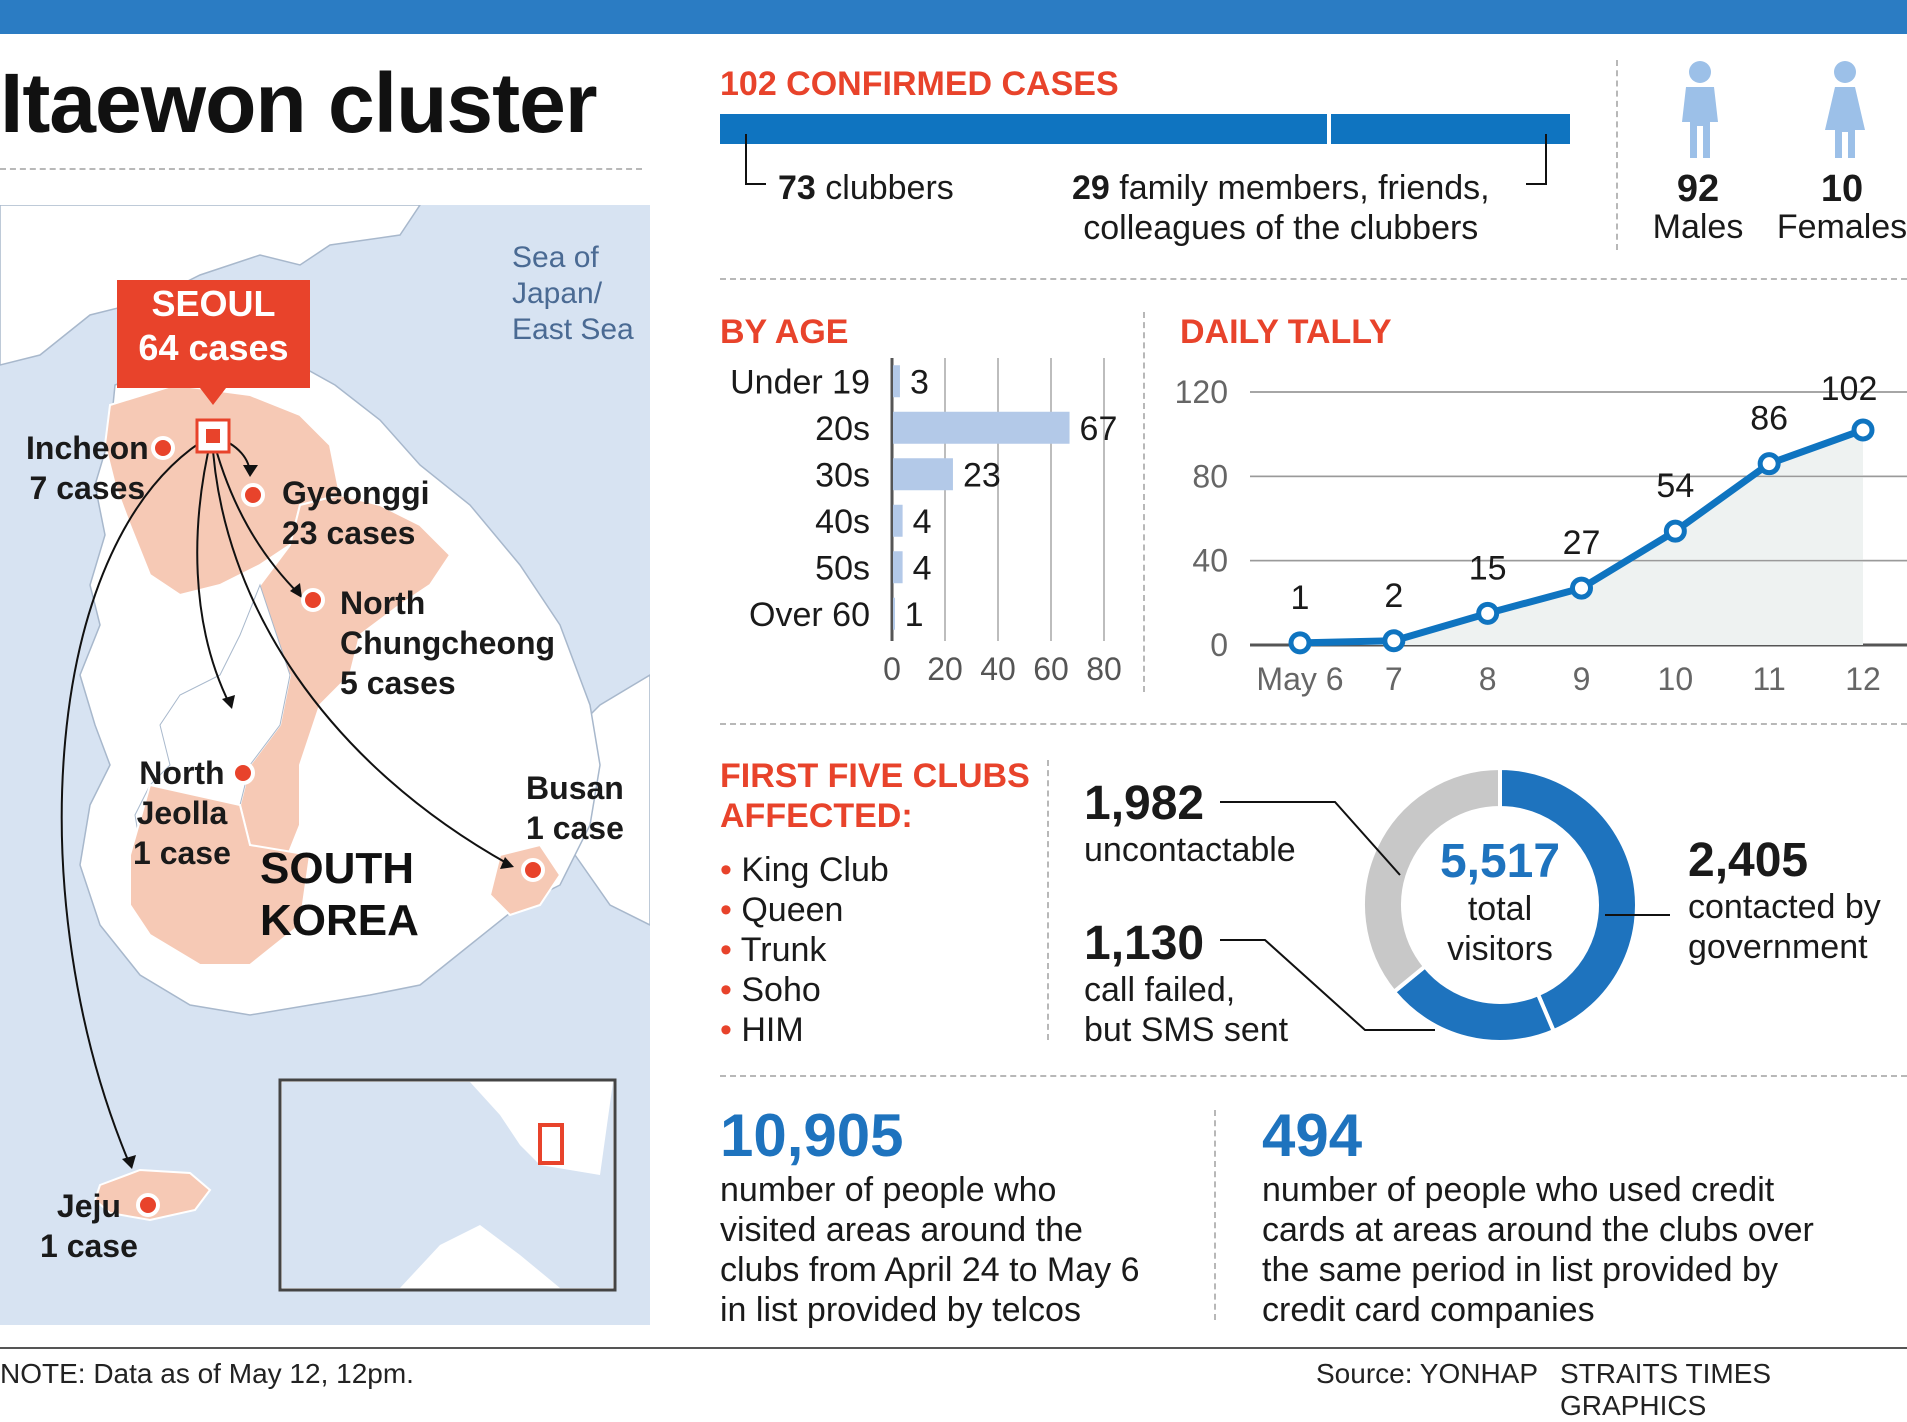 This screenshot has height=1422, width=1907. I want to click on segment-label: contacted by, so click(1784, 907).